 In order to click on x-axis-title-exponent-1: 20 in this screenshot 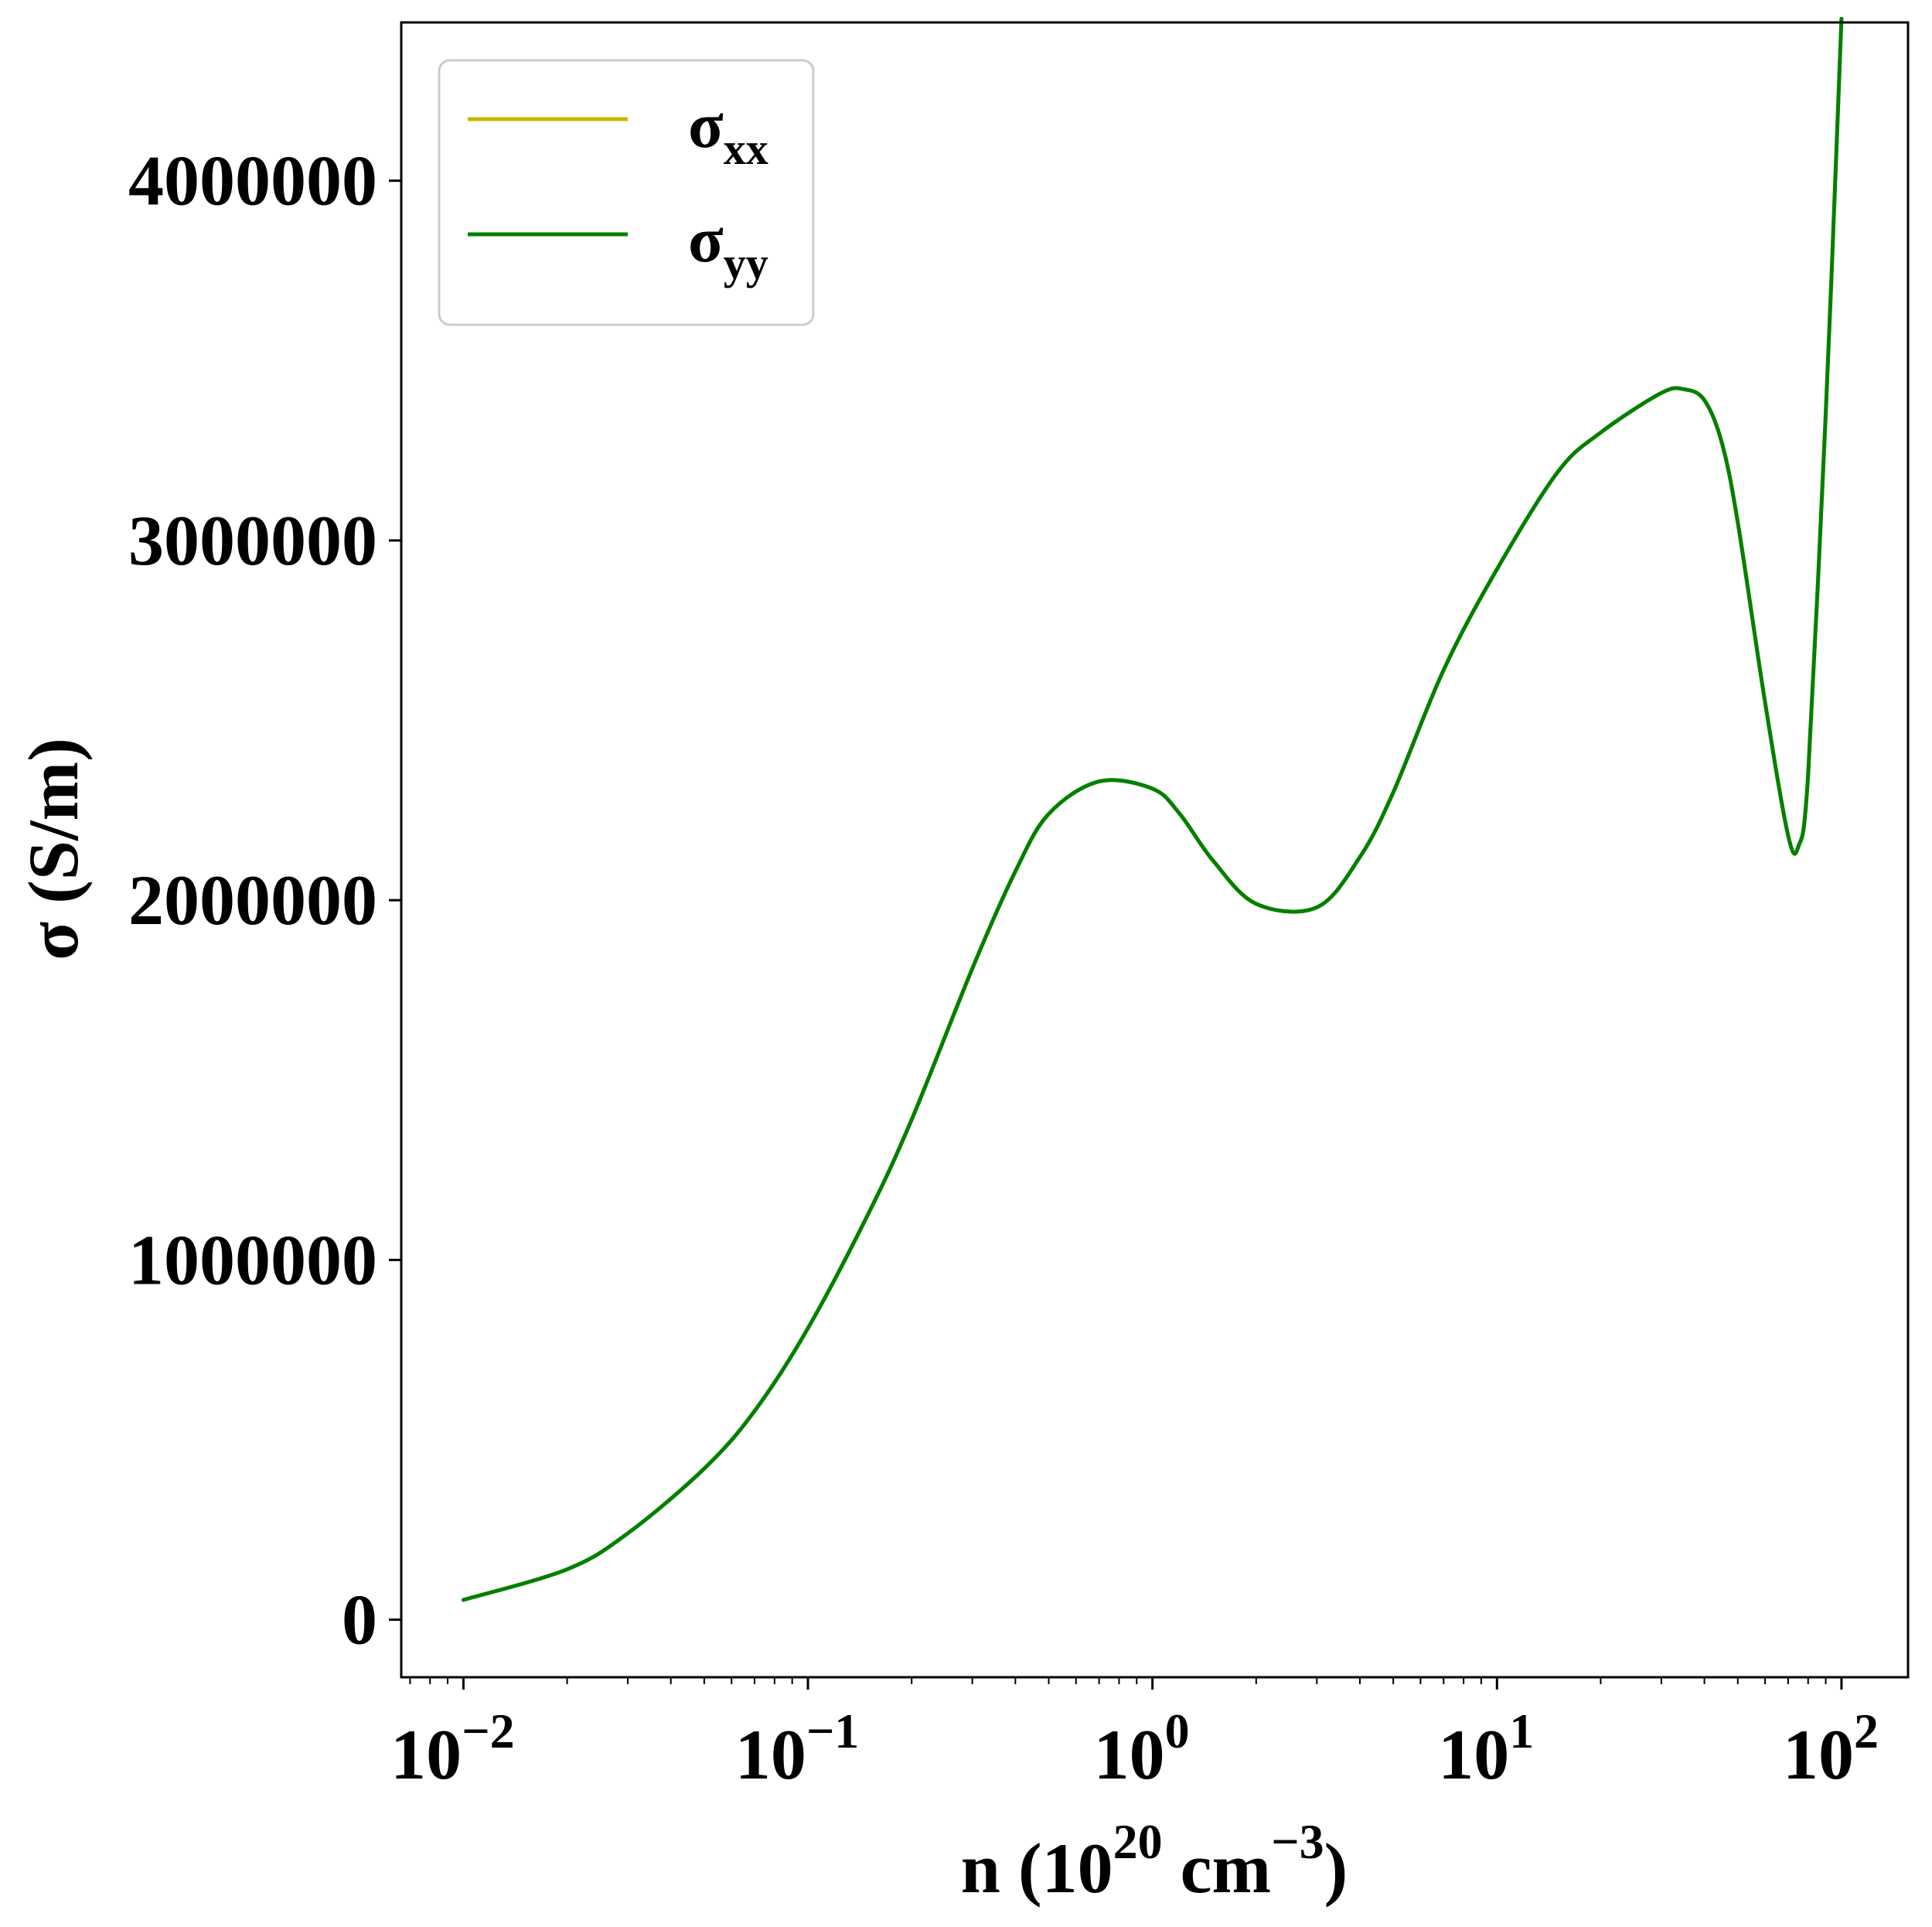, I will do `click(1138, 1841)`.